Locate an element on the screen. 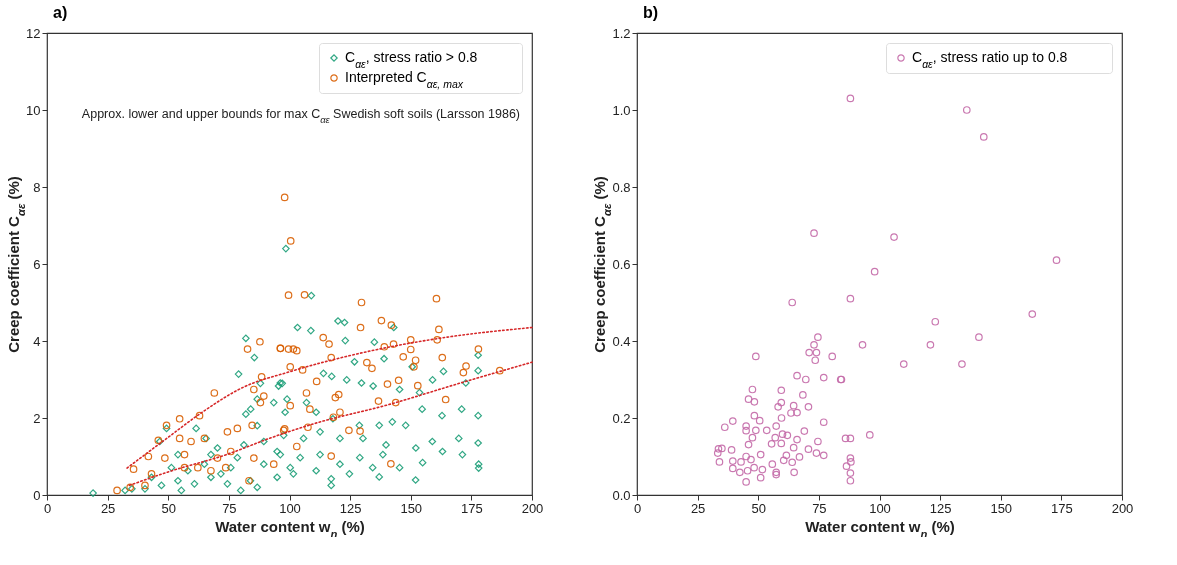 The image size is (1177, 565). y-tick-label: 12 is located at coordinates (33, 33).